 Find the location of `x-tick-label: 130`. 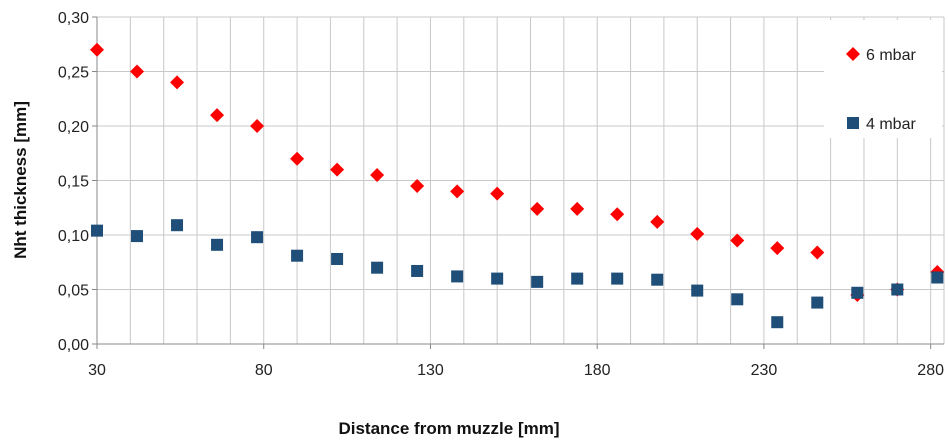

x-tick-label: 130 is located at coordinates (430, 370).